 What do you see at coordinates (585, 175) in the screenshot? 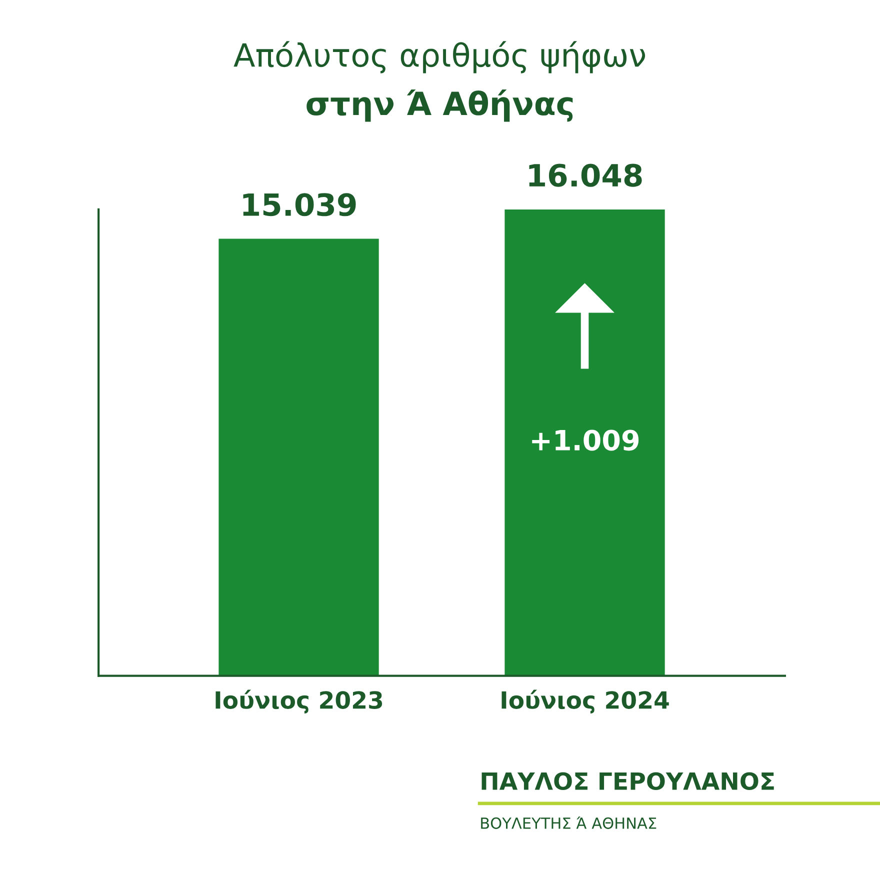
I see `data-label: 16.048` at bounding box center [585, 175].